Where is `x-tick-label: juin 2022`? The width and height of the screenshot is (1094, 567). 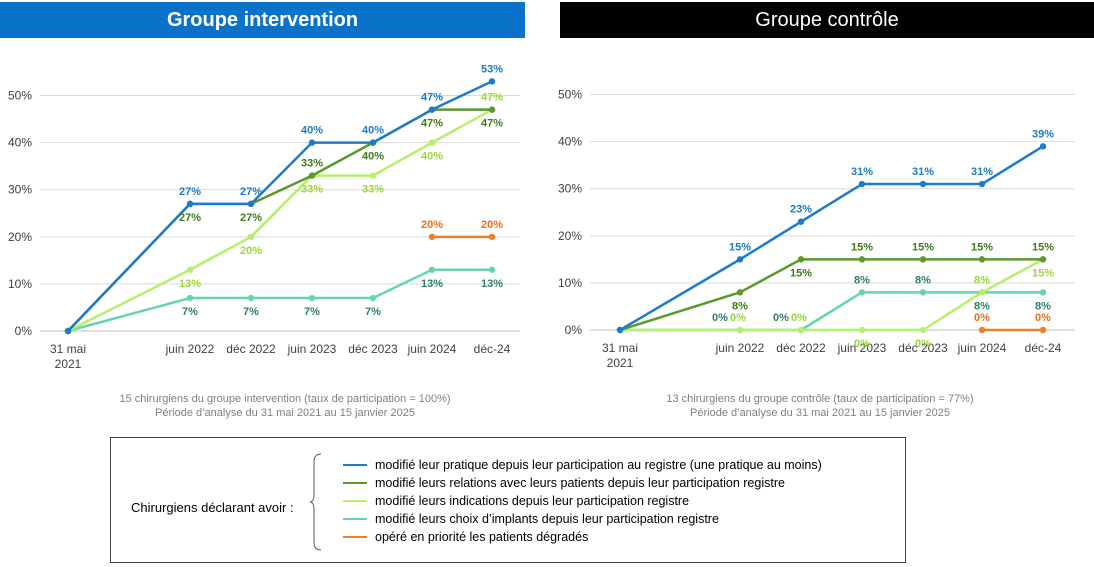
x-tick-label: juin 2022 is located at coordinates (740, 348).